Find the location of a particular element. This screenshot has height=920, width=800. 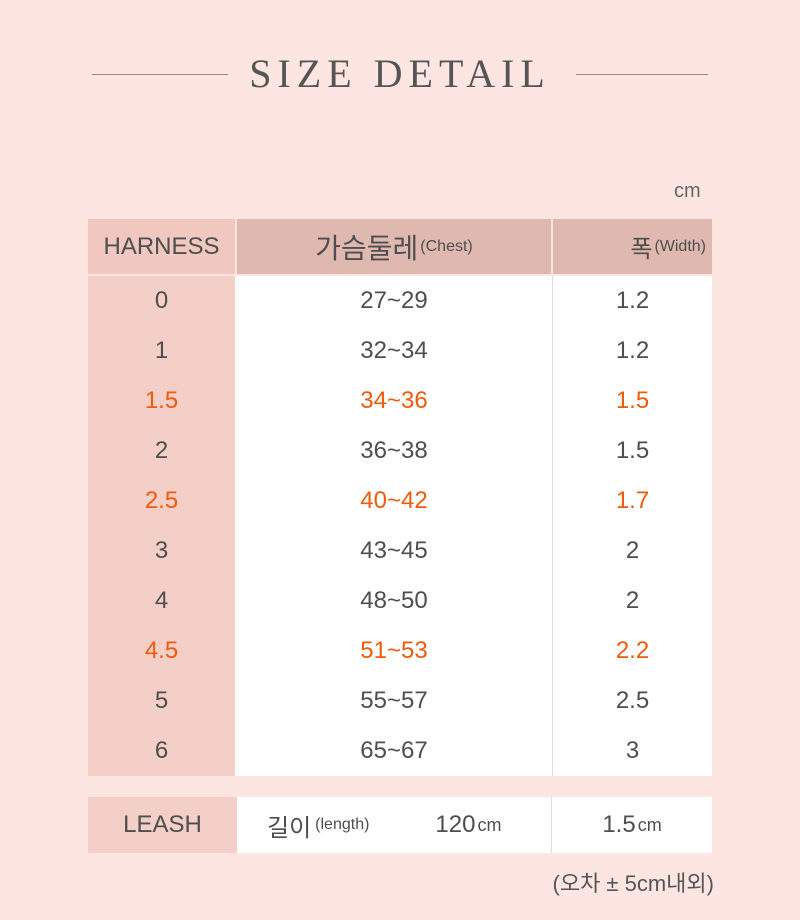

width-cell: 1.7 is located at coordinates (632, 501).